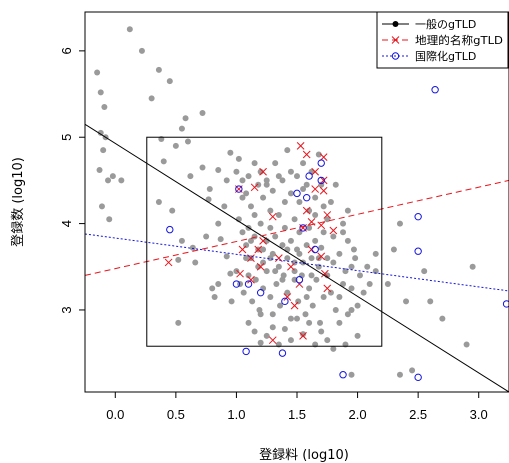  I want to click on legend-marker, so click(395, 40).